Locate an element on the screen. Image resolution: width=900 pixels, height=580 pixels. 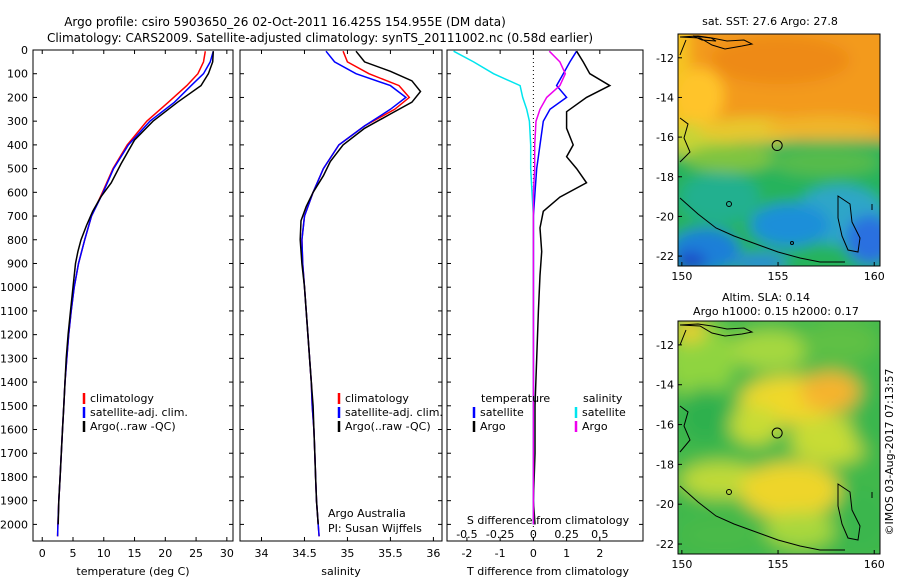
temperature-xtick-label: 30 is located at coordinates (227, 553).